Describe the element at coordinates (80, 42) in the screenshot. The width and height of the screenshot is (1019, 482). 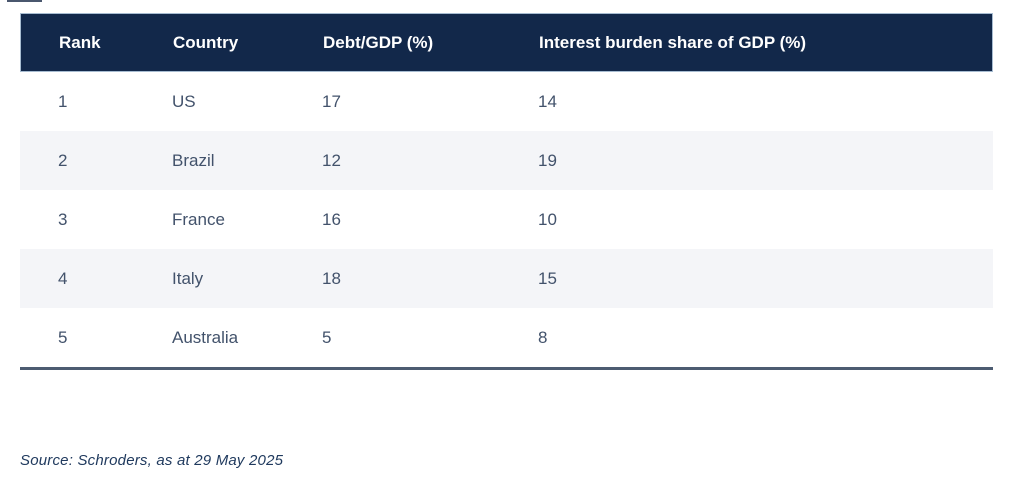
I see `column-header-rank: Rank` at that location.